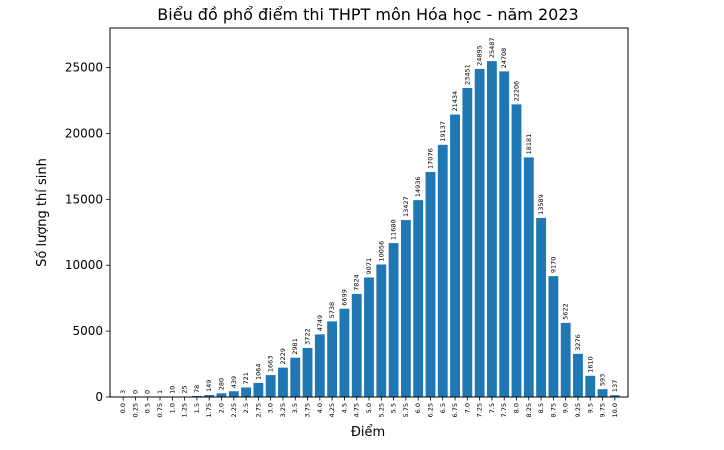  I want to click on bar-8.25, so click(528, 277).